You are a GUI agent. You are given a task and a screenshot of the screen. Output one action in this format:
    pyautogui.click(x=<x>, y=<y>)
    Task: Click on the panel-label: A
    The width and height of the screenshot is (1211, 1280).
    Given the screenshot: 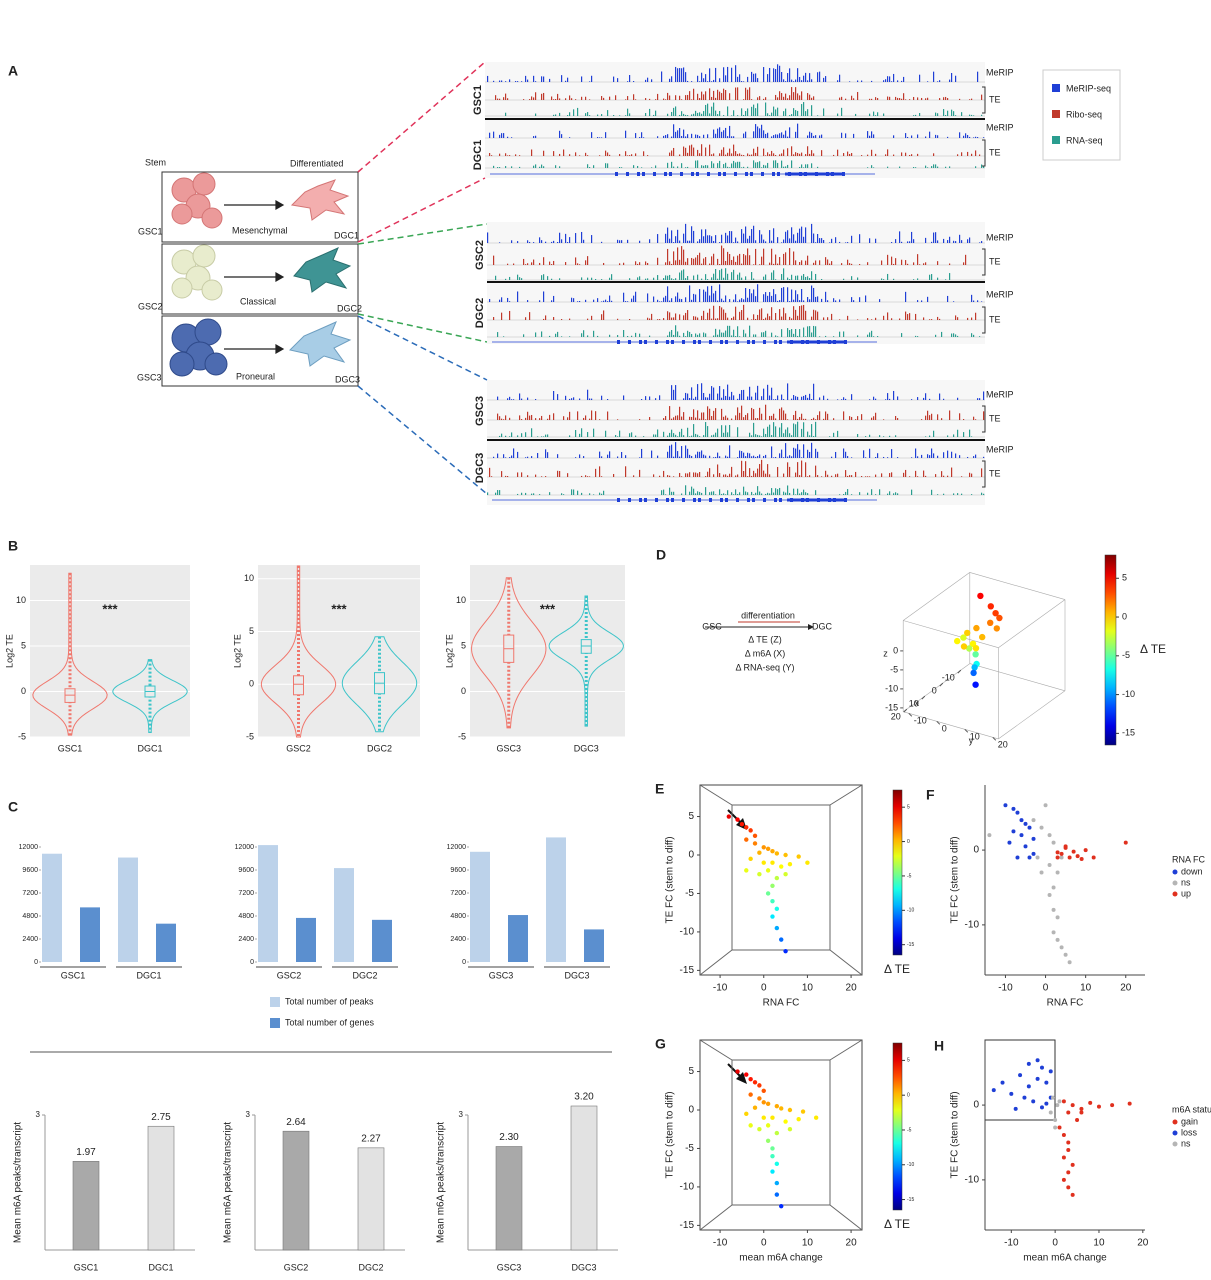 What is the action you would take?
    pyautogui.click(x=13, y=71)
    